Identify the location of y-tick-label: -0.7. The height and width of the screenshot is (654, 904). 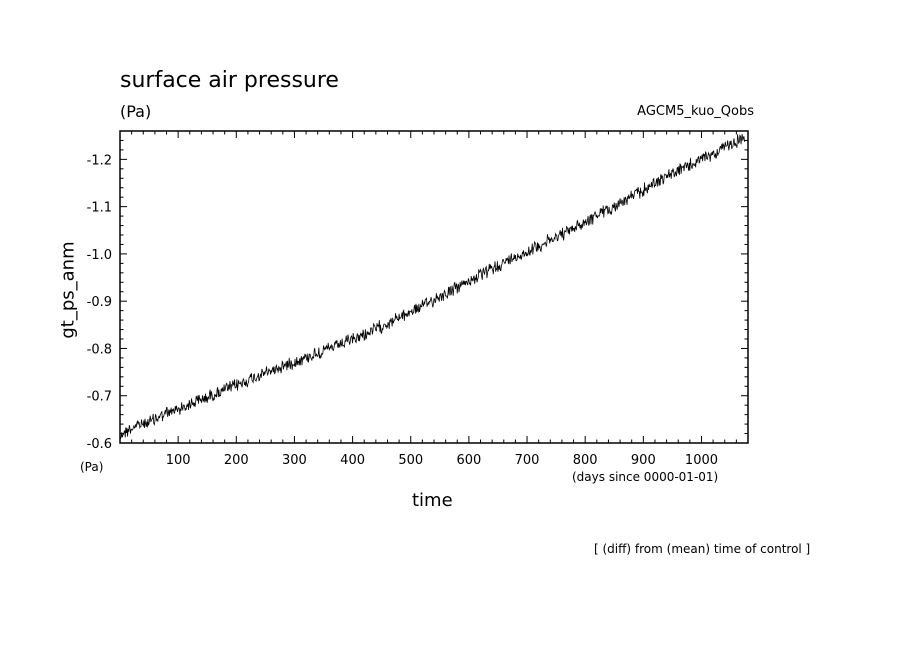
(99, 397).